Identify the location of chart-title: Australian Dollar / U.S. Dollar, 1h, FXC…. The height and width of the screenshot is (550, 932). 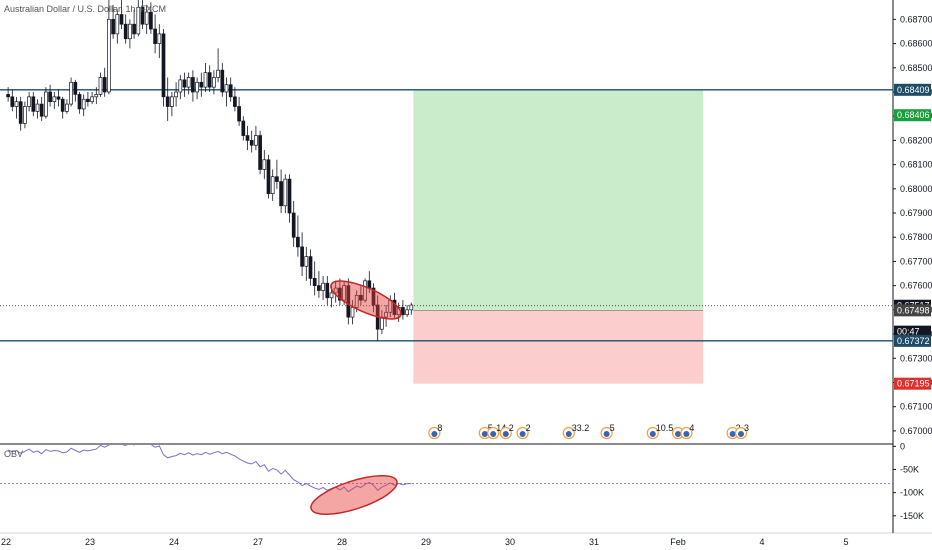
(85, 9).